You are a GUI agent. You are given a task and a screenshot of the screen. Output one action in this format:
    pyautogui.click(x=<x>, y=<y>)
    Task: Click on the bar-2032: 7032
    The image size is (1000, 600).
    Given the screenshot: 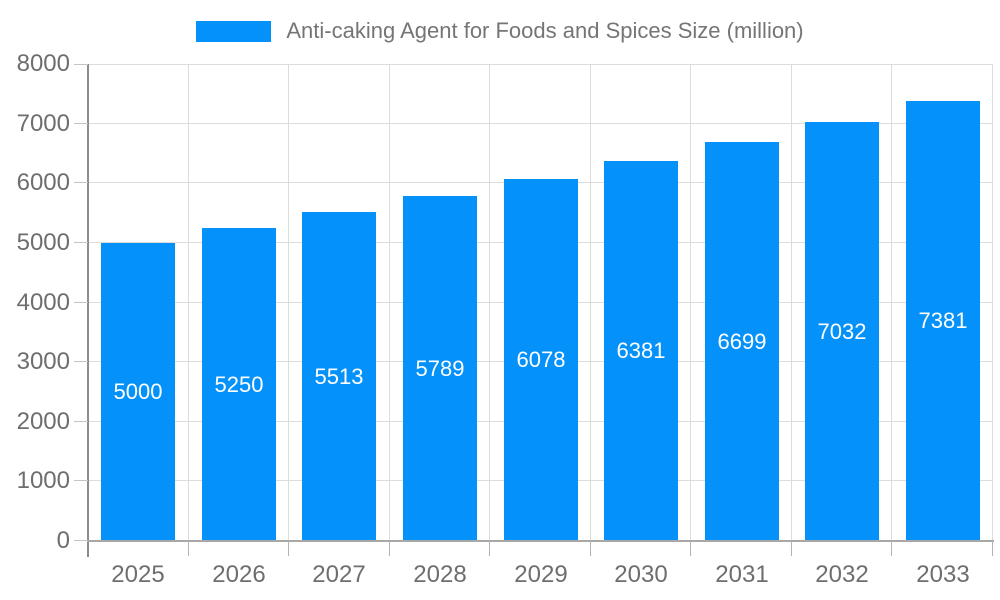 What is the action you would take?
    pyautogui.click(x=842, y=331)
    